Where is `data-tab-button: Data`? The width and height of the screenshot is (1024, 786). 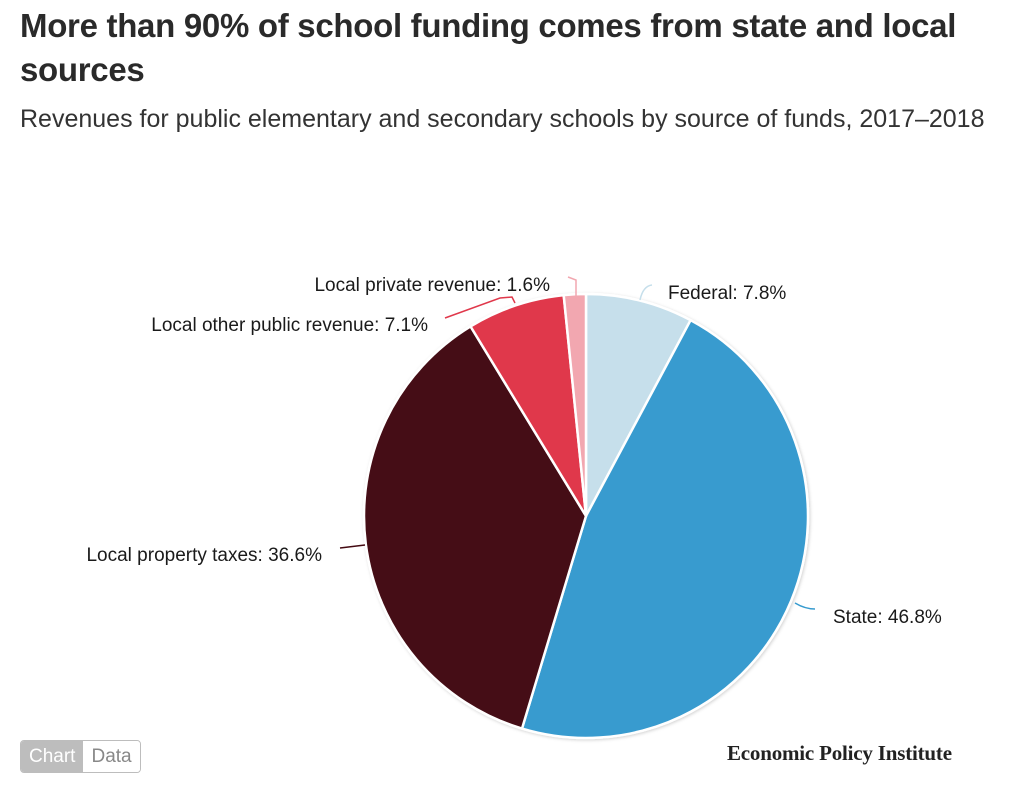
data-tab-button: Data is located at coordinates (111, 756).